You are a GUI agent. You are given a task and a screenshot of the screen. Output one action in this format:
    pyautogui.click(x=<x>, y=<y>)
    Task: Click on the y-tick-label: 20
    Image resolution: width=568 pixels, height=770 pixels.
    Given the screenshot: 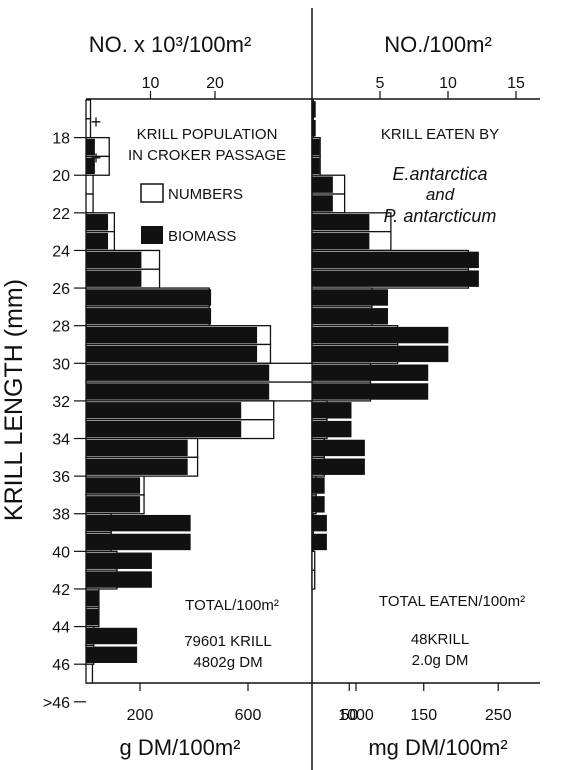 What is the action you would take?
    pyautogui.click(x=61, y=176)
    